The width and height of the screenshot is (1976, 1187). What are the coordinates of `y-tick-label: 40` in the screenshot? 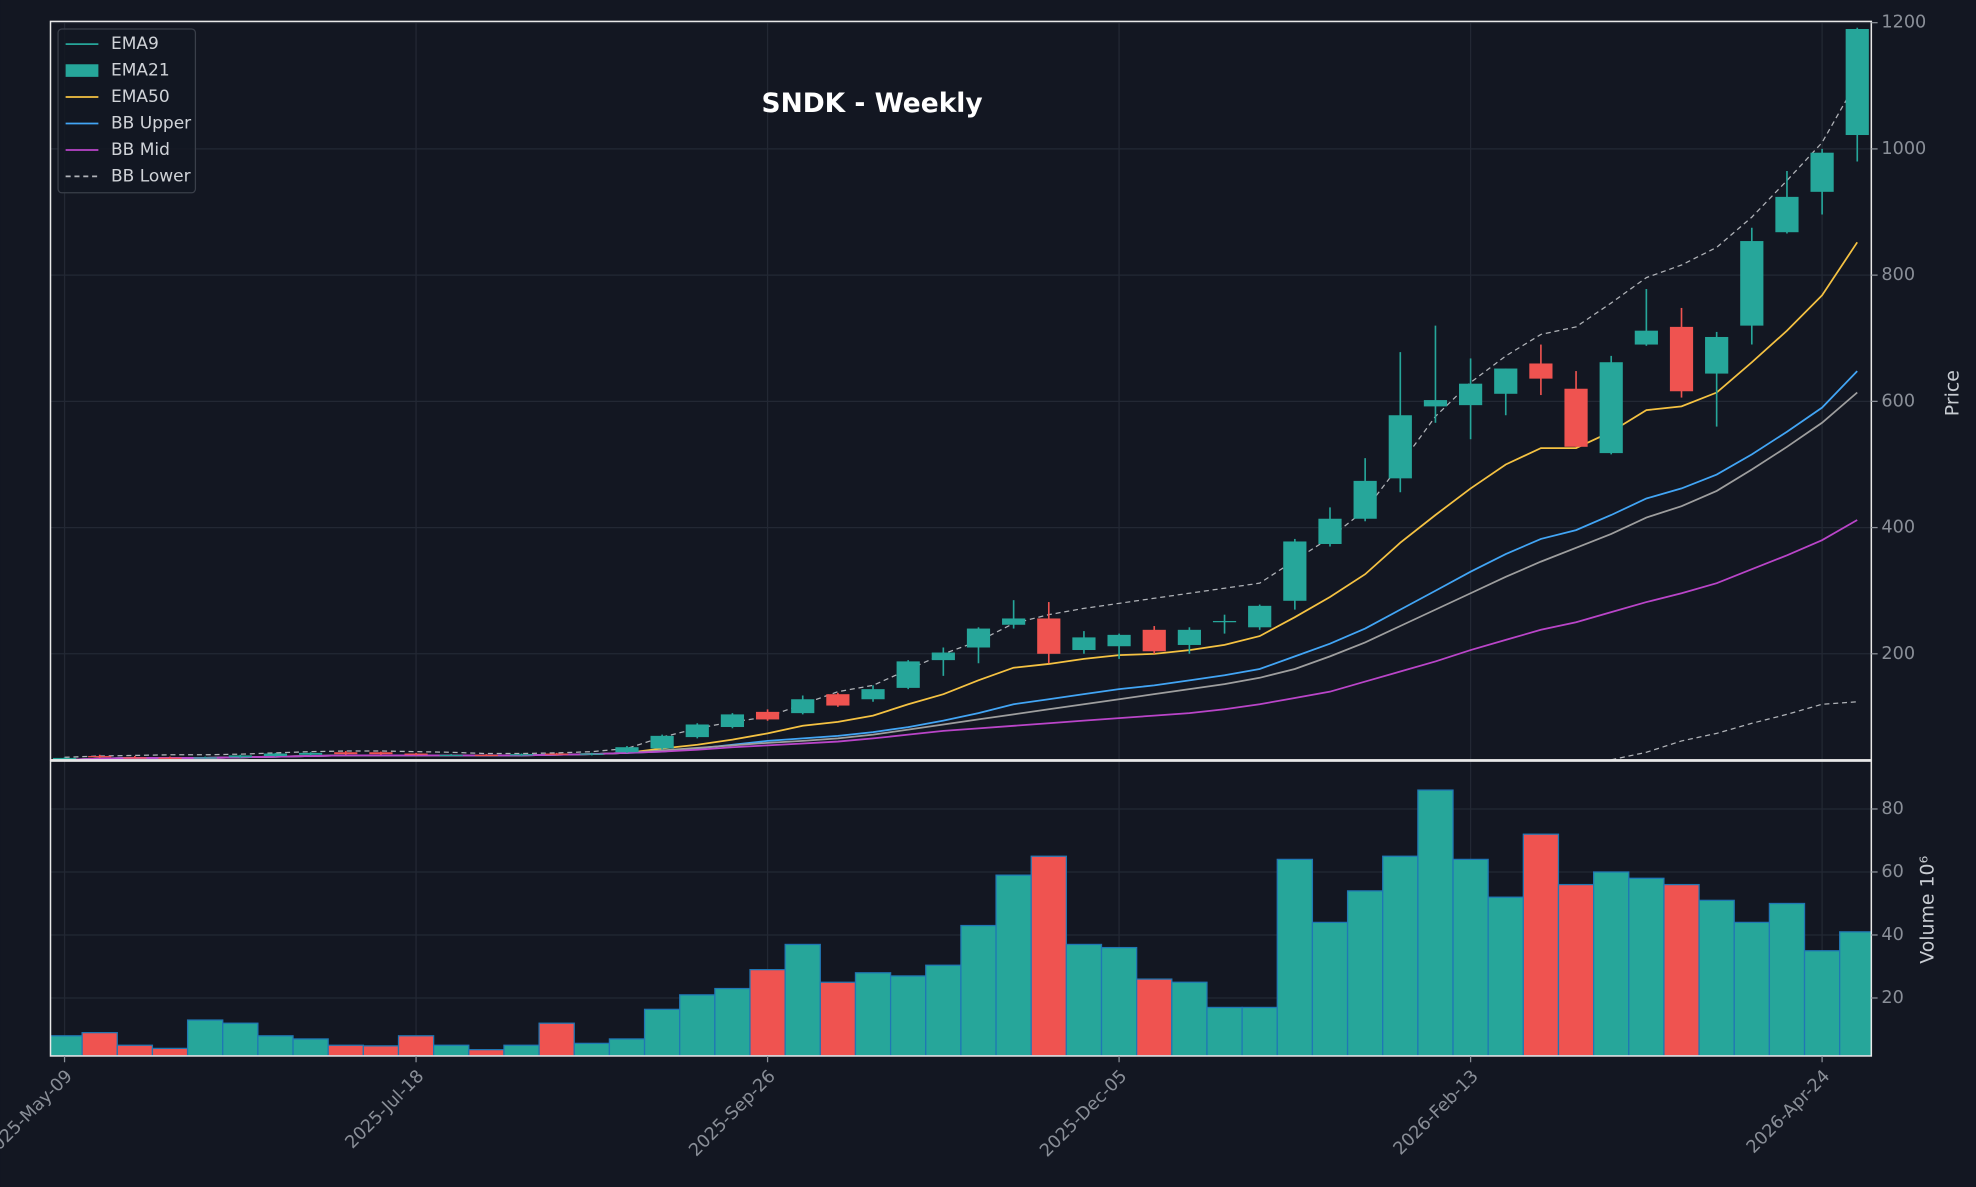 It's located at (1892, 935).